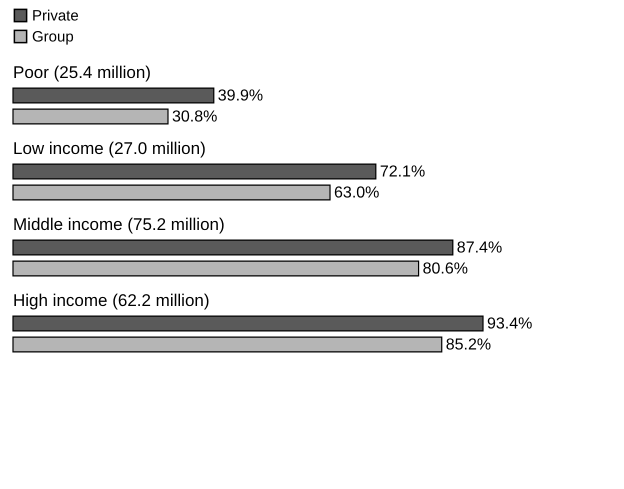 This screenshot has width=624, height=489. What do you see at coordinates (509, 323) in the screenshot?
I see `data-label: 93.4%` at bounding box center [509, 323].